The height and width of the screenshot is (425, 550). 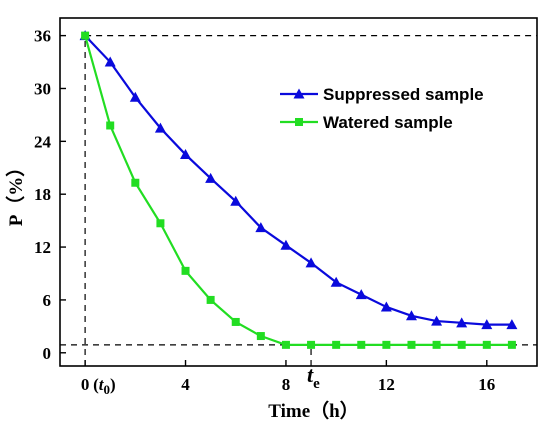 What do you see at coordinates (486, 384) in the screenshot?
I see `x-tick-label-4: 16` at bounding box center [486, 384].